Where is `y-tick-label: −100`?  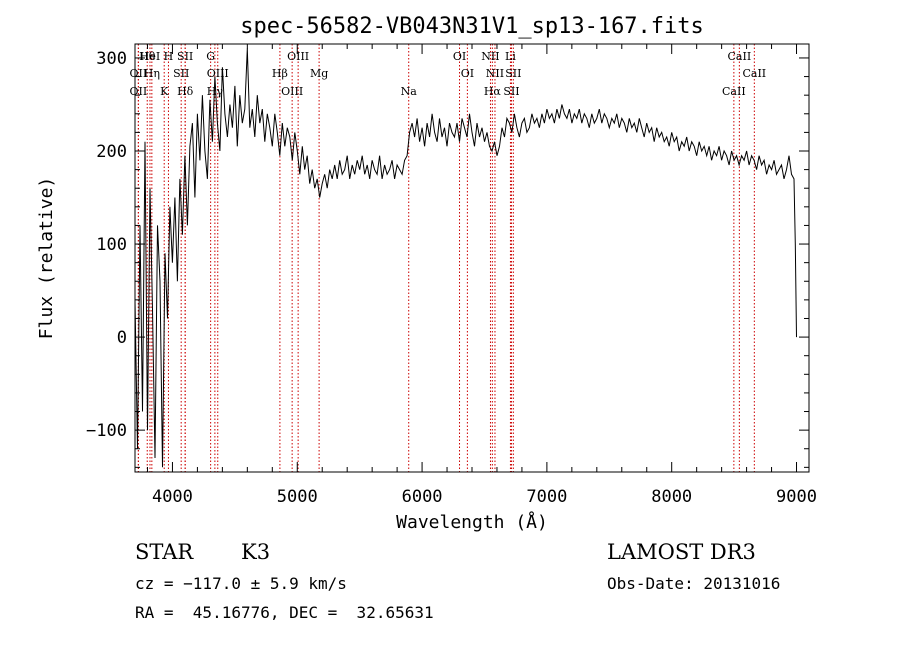
y-tick-label: −100 is located at coordinates (106, 431).